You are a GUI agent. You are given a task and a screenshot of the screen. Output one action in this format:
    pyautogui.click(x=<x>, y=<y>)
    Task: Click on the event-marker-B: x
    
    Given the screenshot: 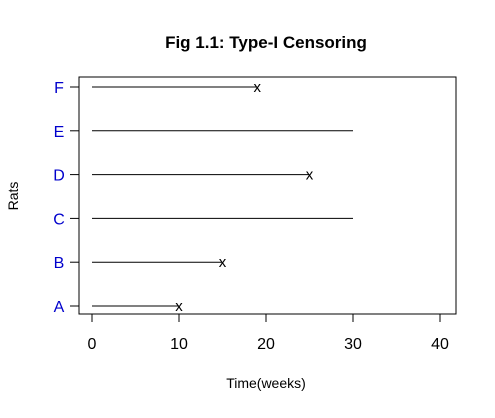 What is the action you would take?
    pyautogui.click(x=223, y=262)
    